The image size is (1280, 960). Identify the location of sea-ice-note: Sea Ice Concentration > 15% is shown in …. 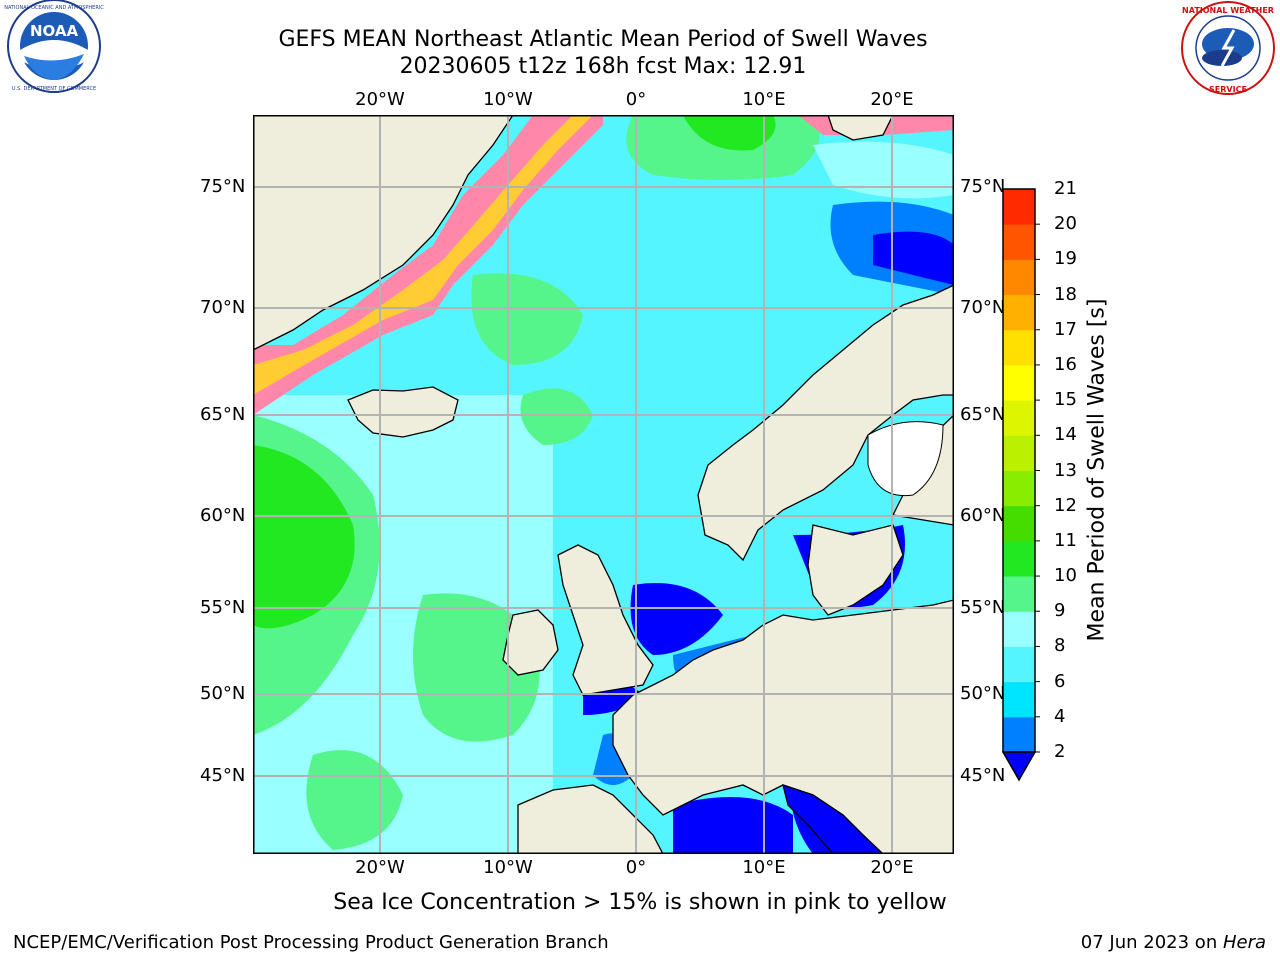
(640, 902).